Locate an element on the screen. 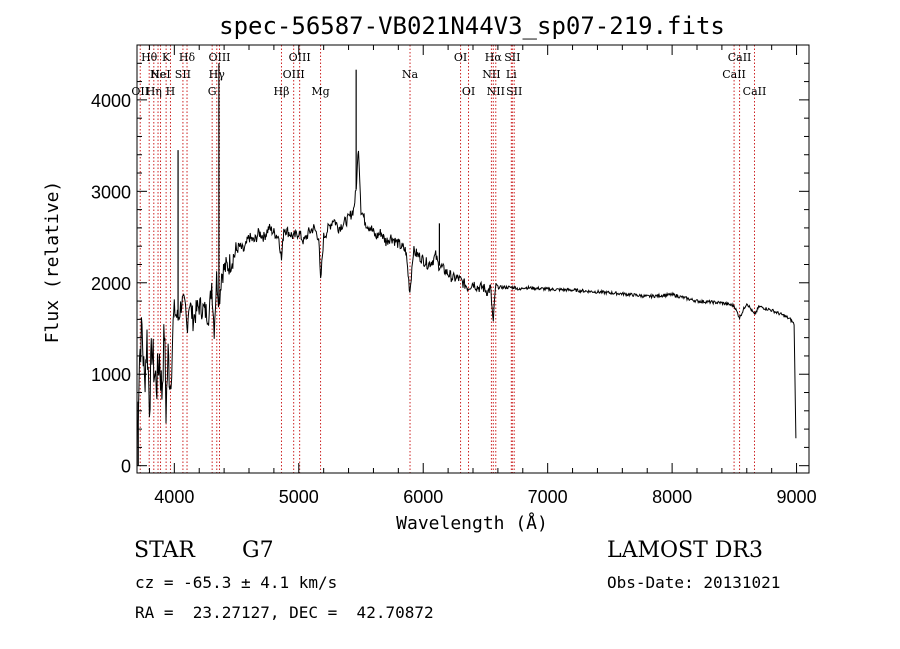 The image size is (900, 649). line-label: Mg is located at coordinates (320, 91).